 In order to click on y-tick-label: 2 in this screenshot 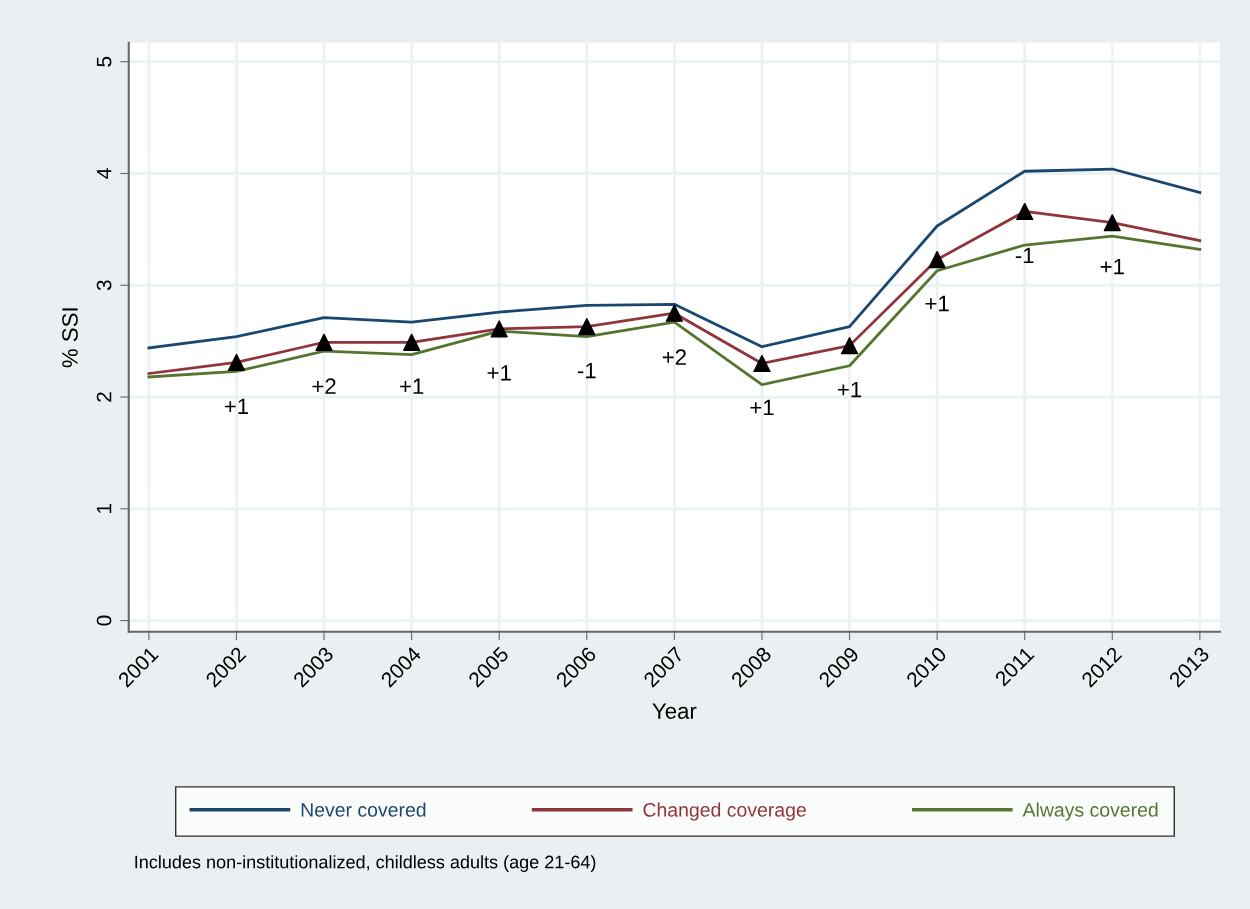, I will do `click(104, 397)`.